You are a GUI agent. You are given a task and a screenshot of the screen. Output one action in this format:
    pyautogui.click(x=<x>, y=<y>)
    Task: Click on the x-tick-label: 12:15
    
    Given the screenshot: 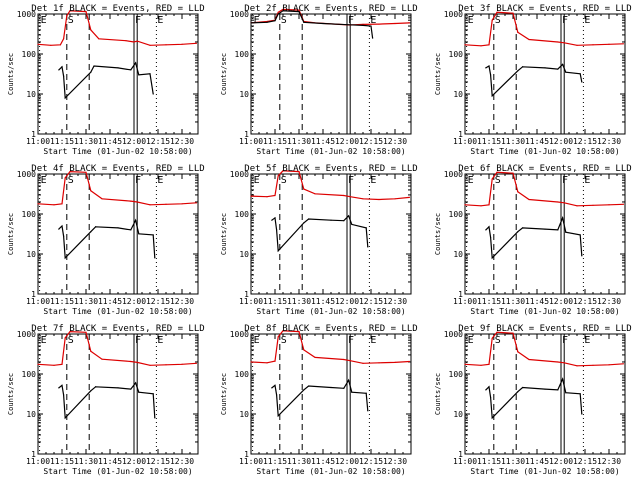 What is the action you would take?
    pyautogui.click(x=585, y=141)
    